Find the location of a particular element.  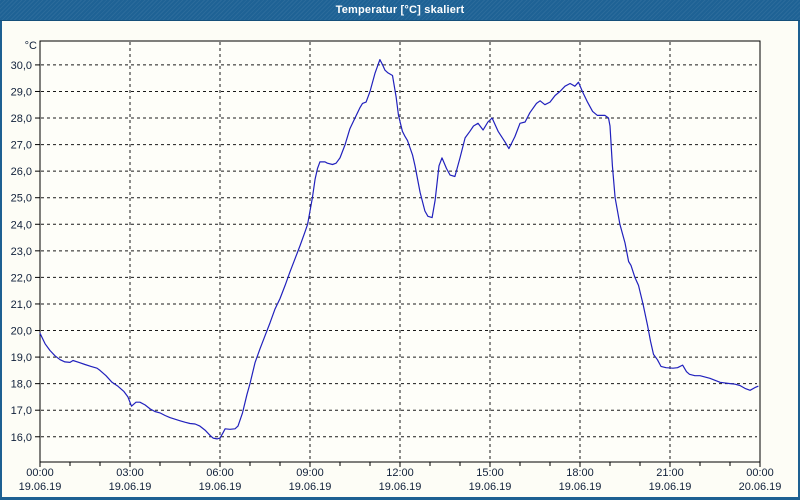

window-title: Temperatur [°C] skaliert is located at coordinates (400, 10).